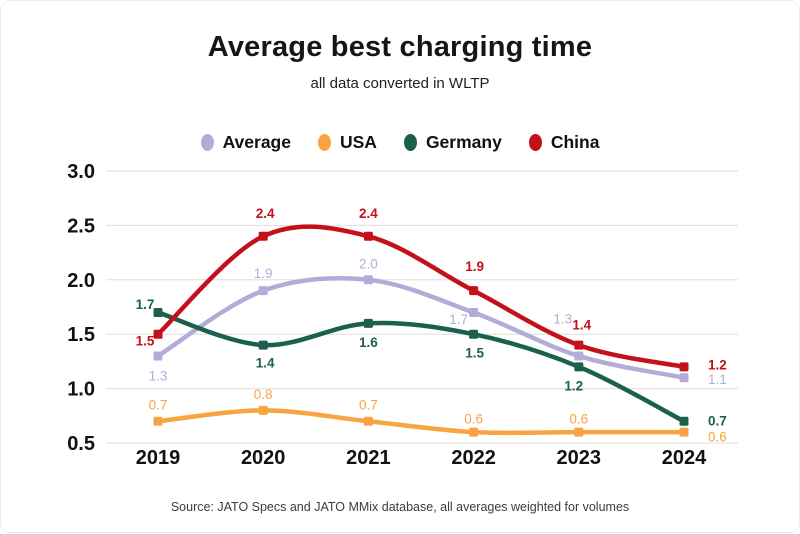  I want to click on legend-label-usa: USA, so click(358, 142).